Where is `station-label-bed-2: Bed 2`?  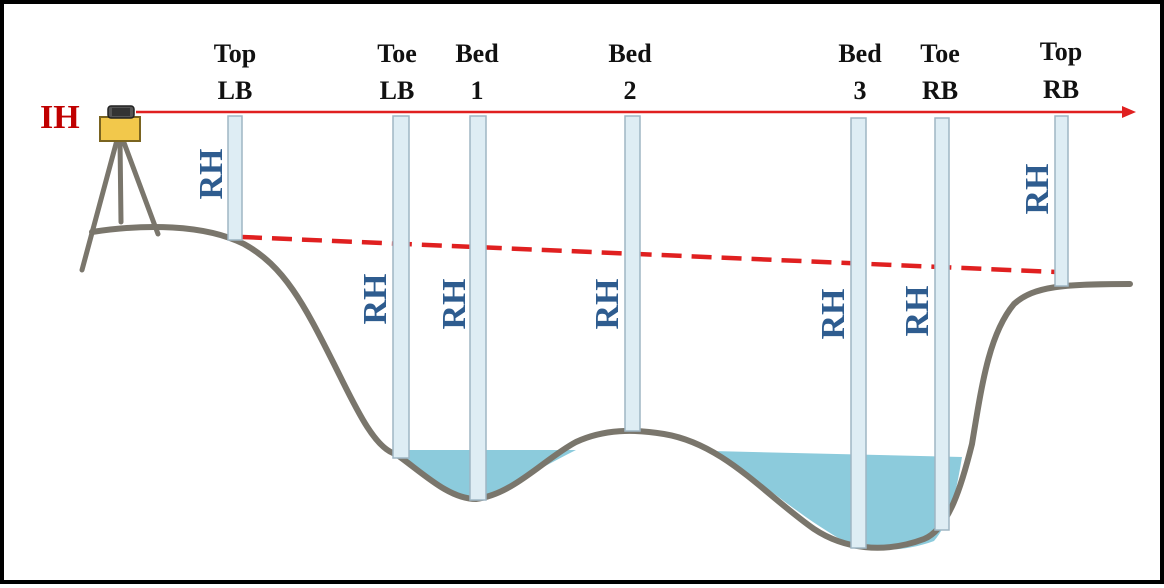 station-label-bed-2: Bed 2 is located at coordinates (630, 72).